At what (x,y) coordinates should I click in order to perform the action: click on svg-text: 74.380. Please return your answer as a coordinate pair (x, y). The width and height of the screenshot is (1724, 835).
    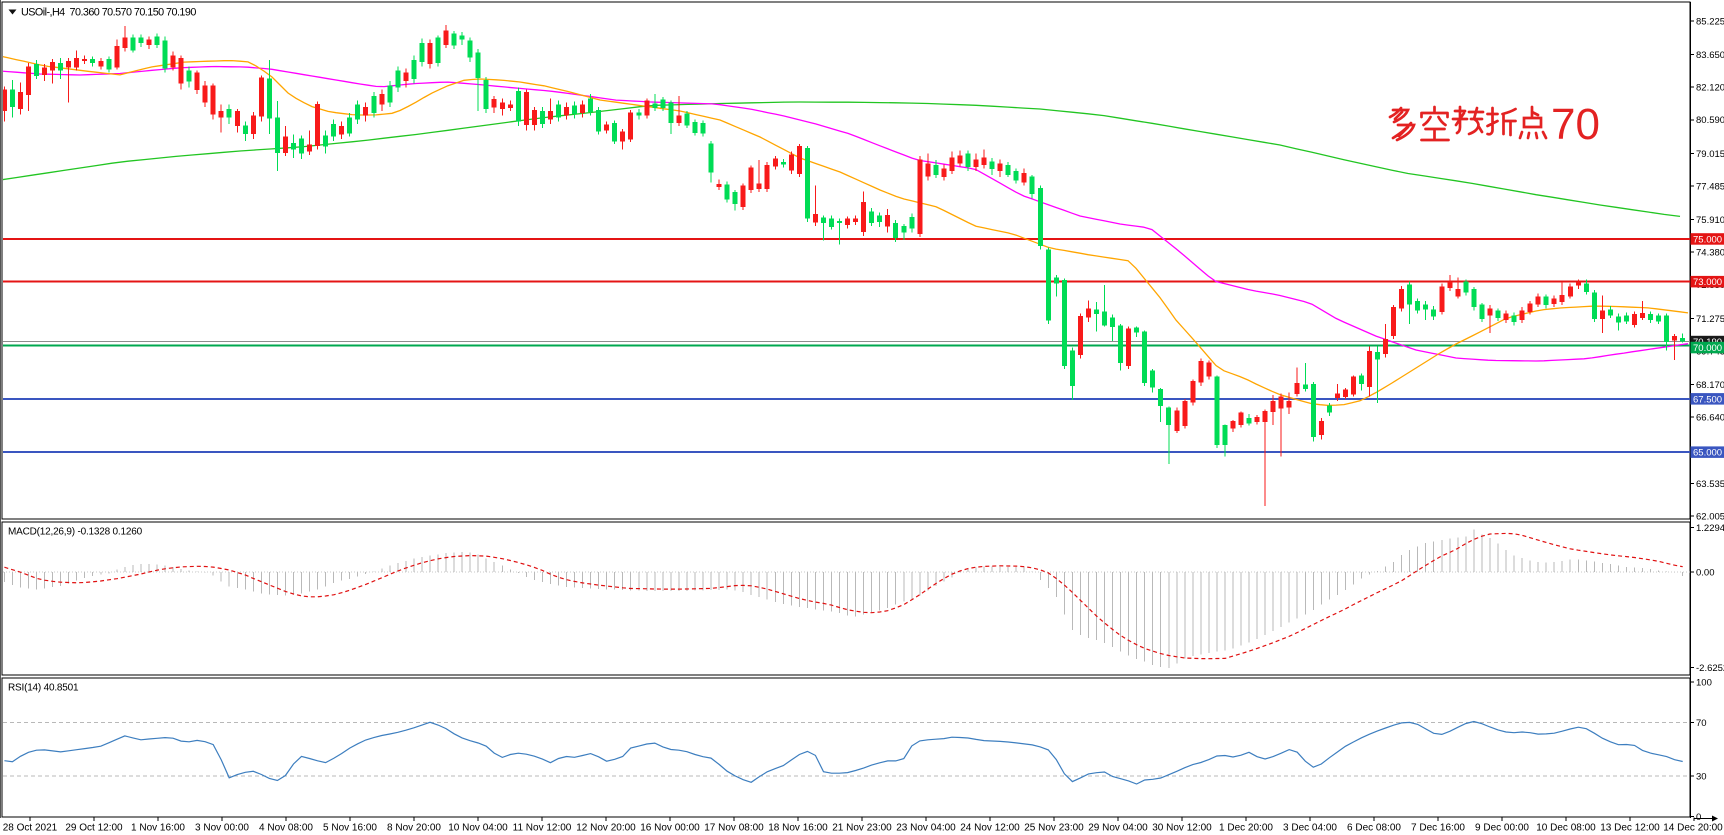
    Looking at the image, I should click on (1710, 253).